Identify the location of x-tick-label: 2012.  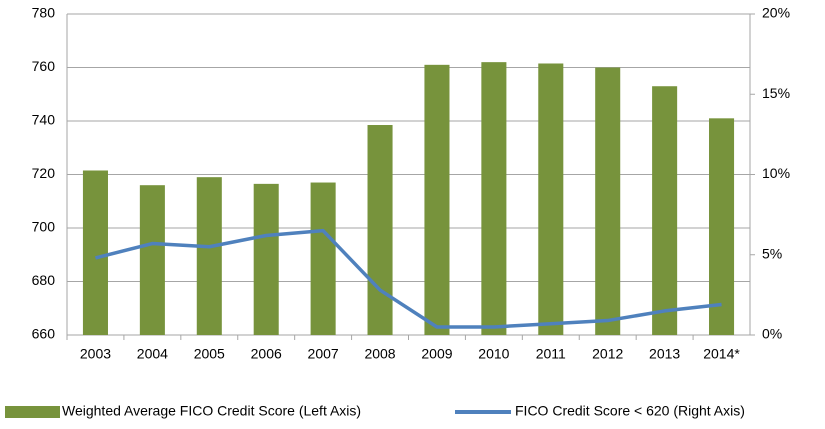
(607, 354).